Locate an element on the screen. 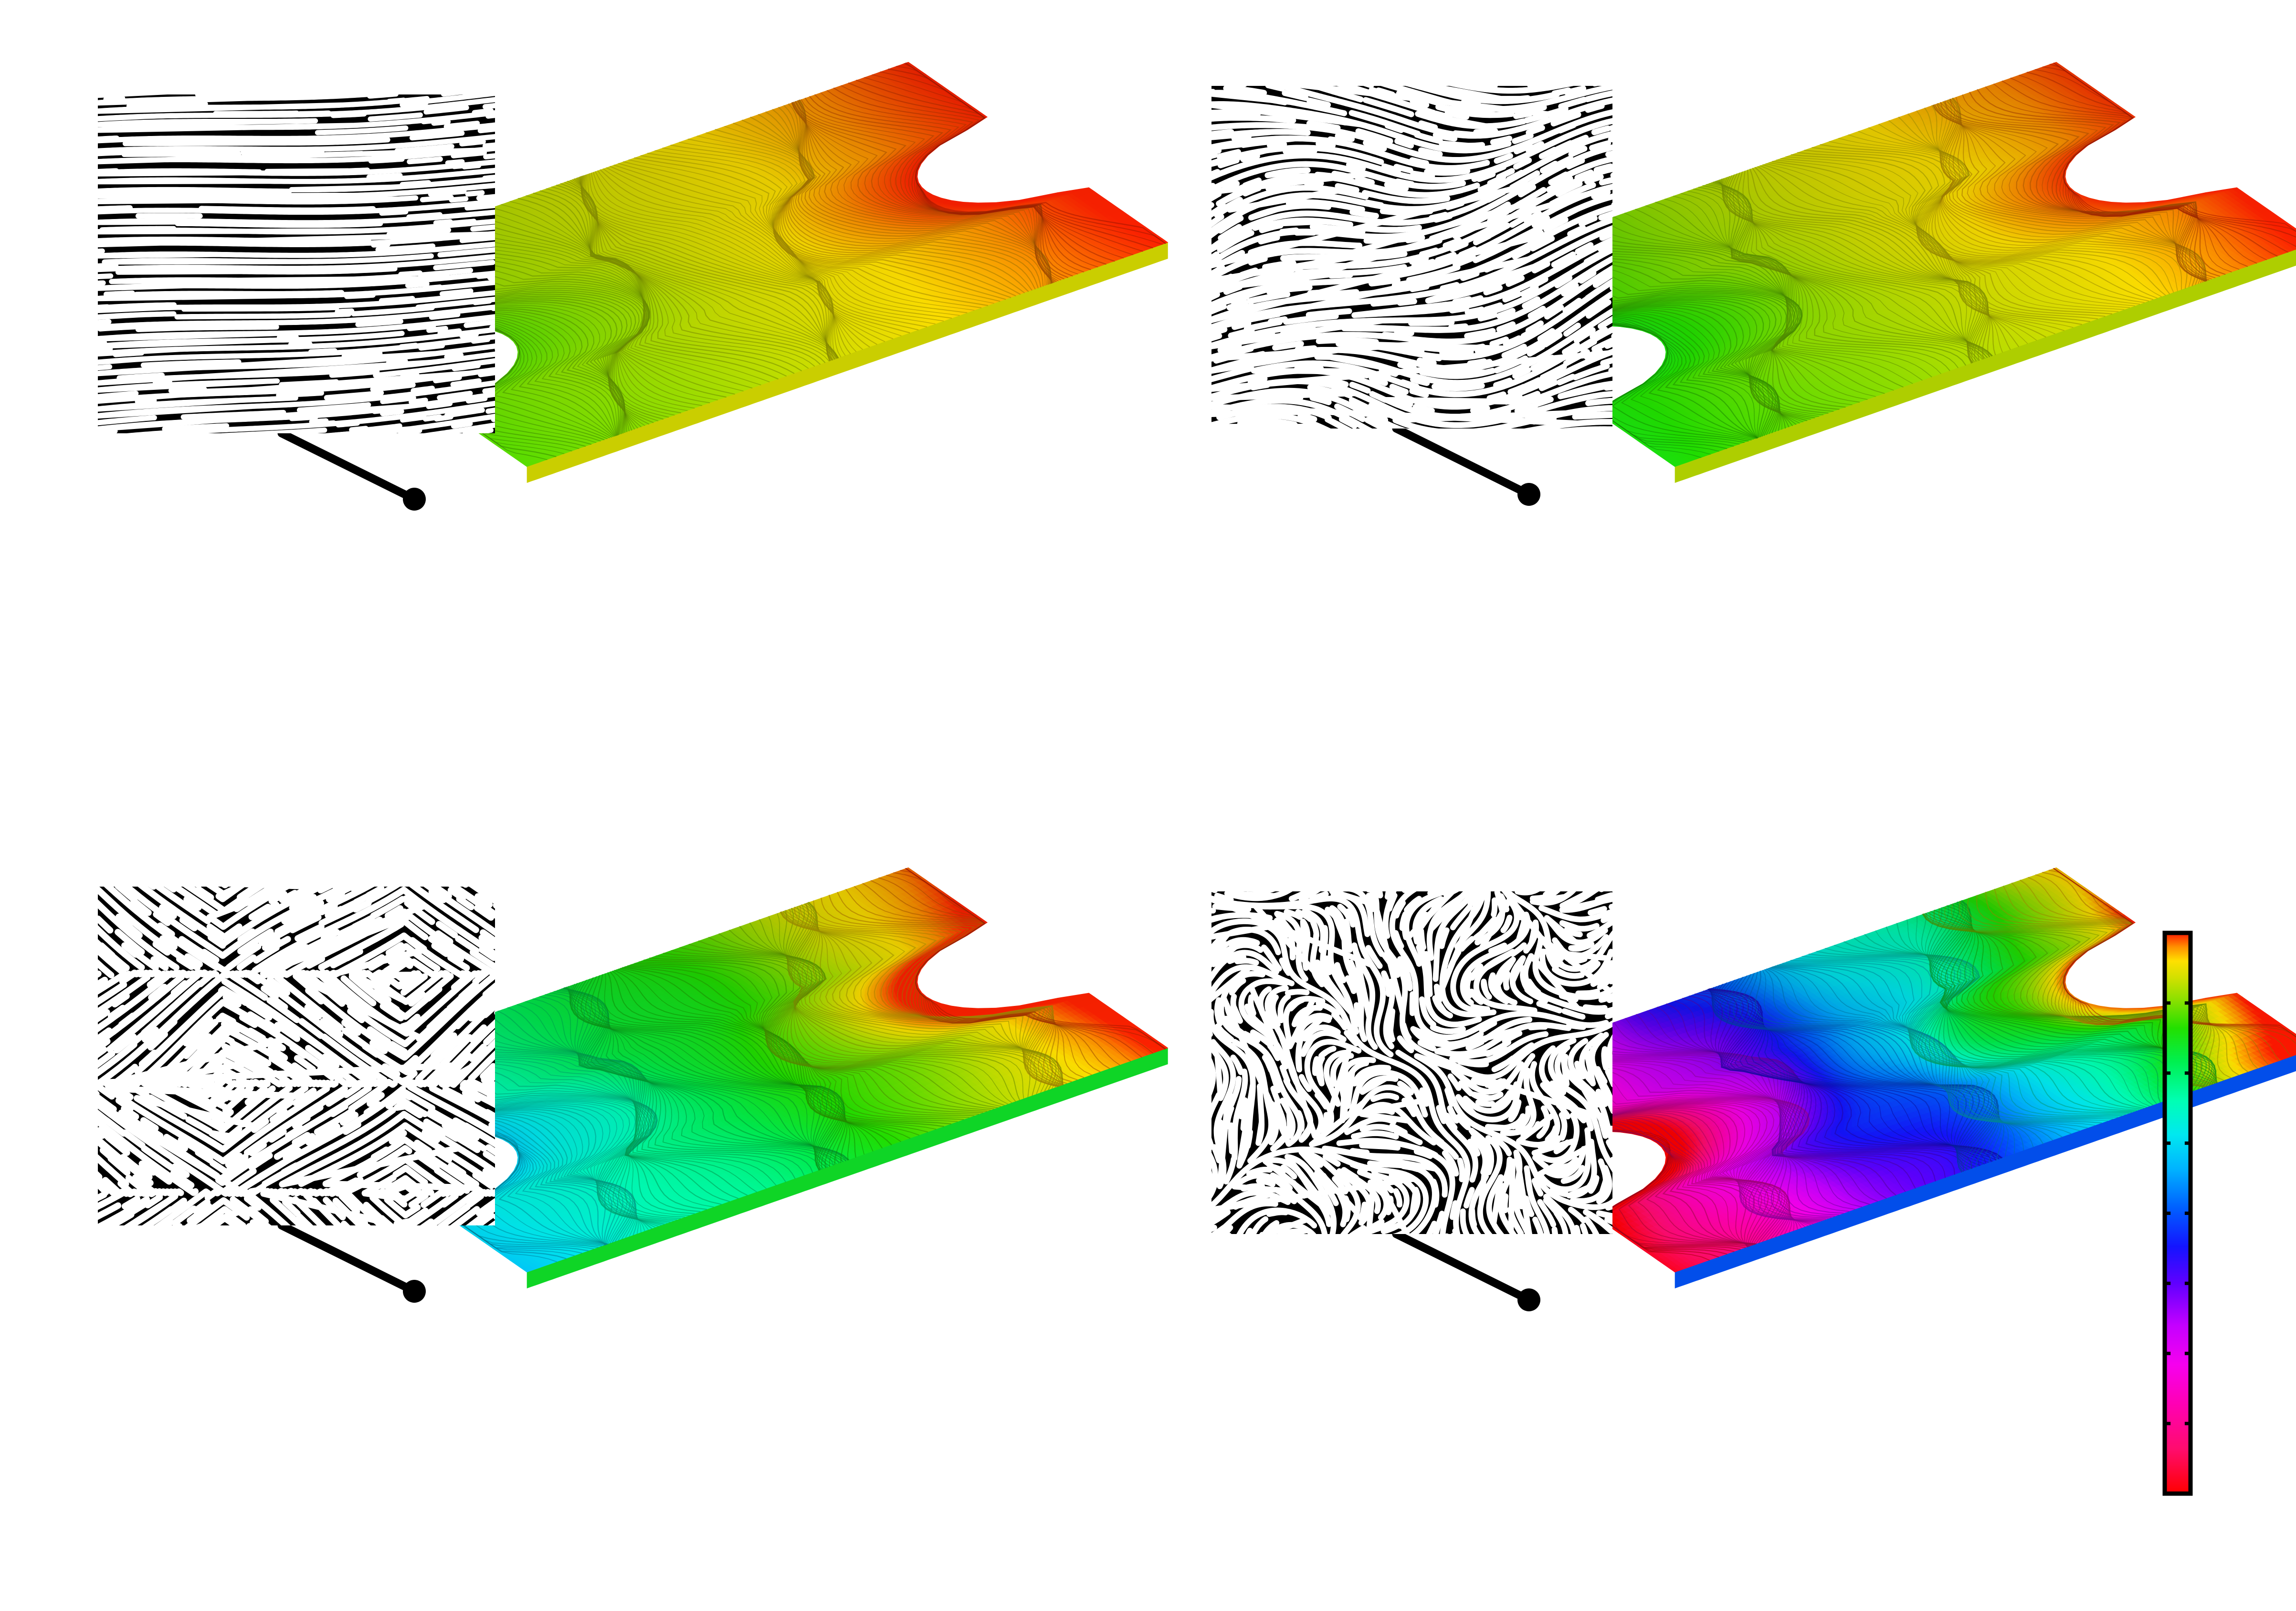  inset-4-microstructure is located at coordinates (1412, 1062).